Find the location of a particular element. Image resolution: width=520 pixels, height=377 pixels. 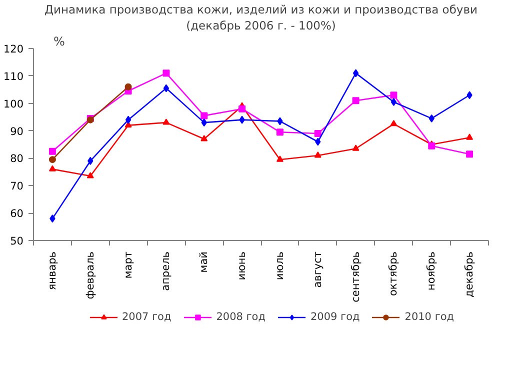

y-tick-label: 80 is located at coordinates (17, 159).